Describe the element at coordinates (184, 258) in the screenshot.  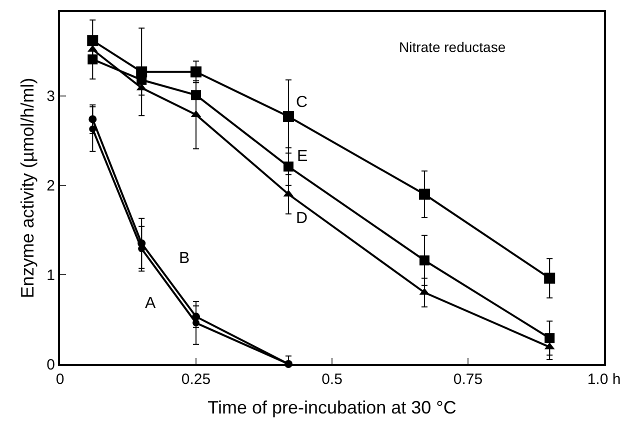
I see `annotation: B` at that location.